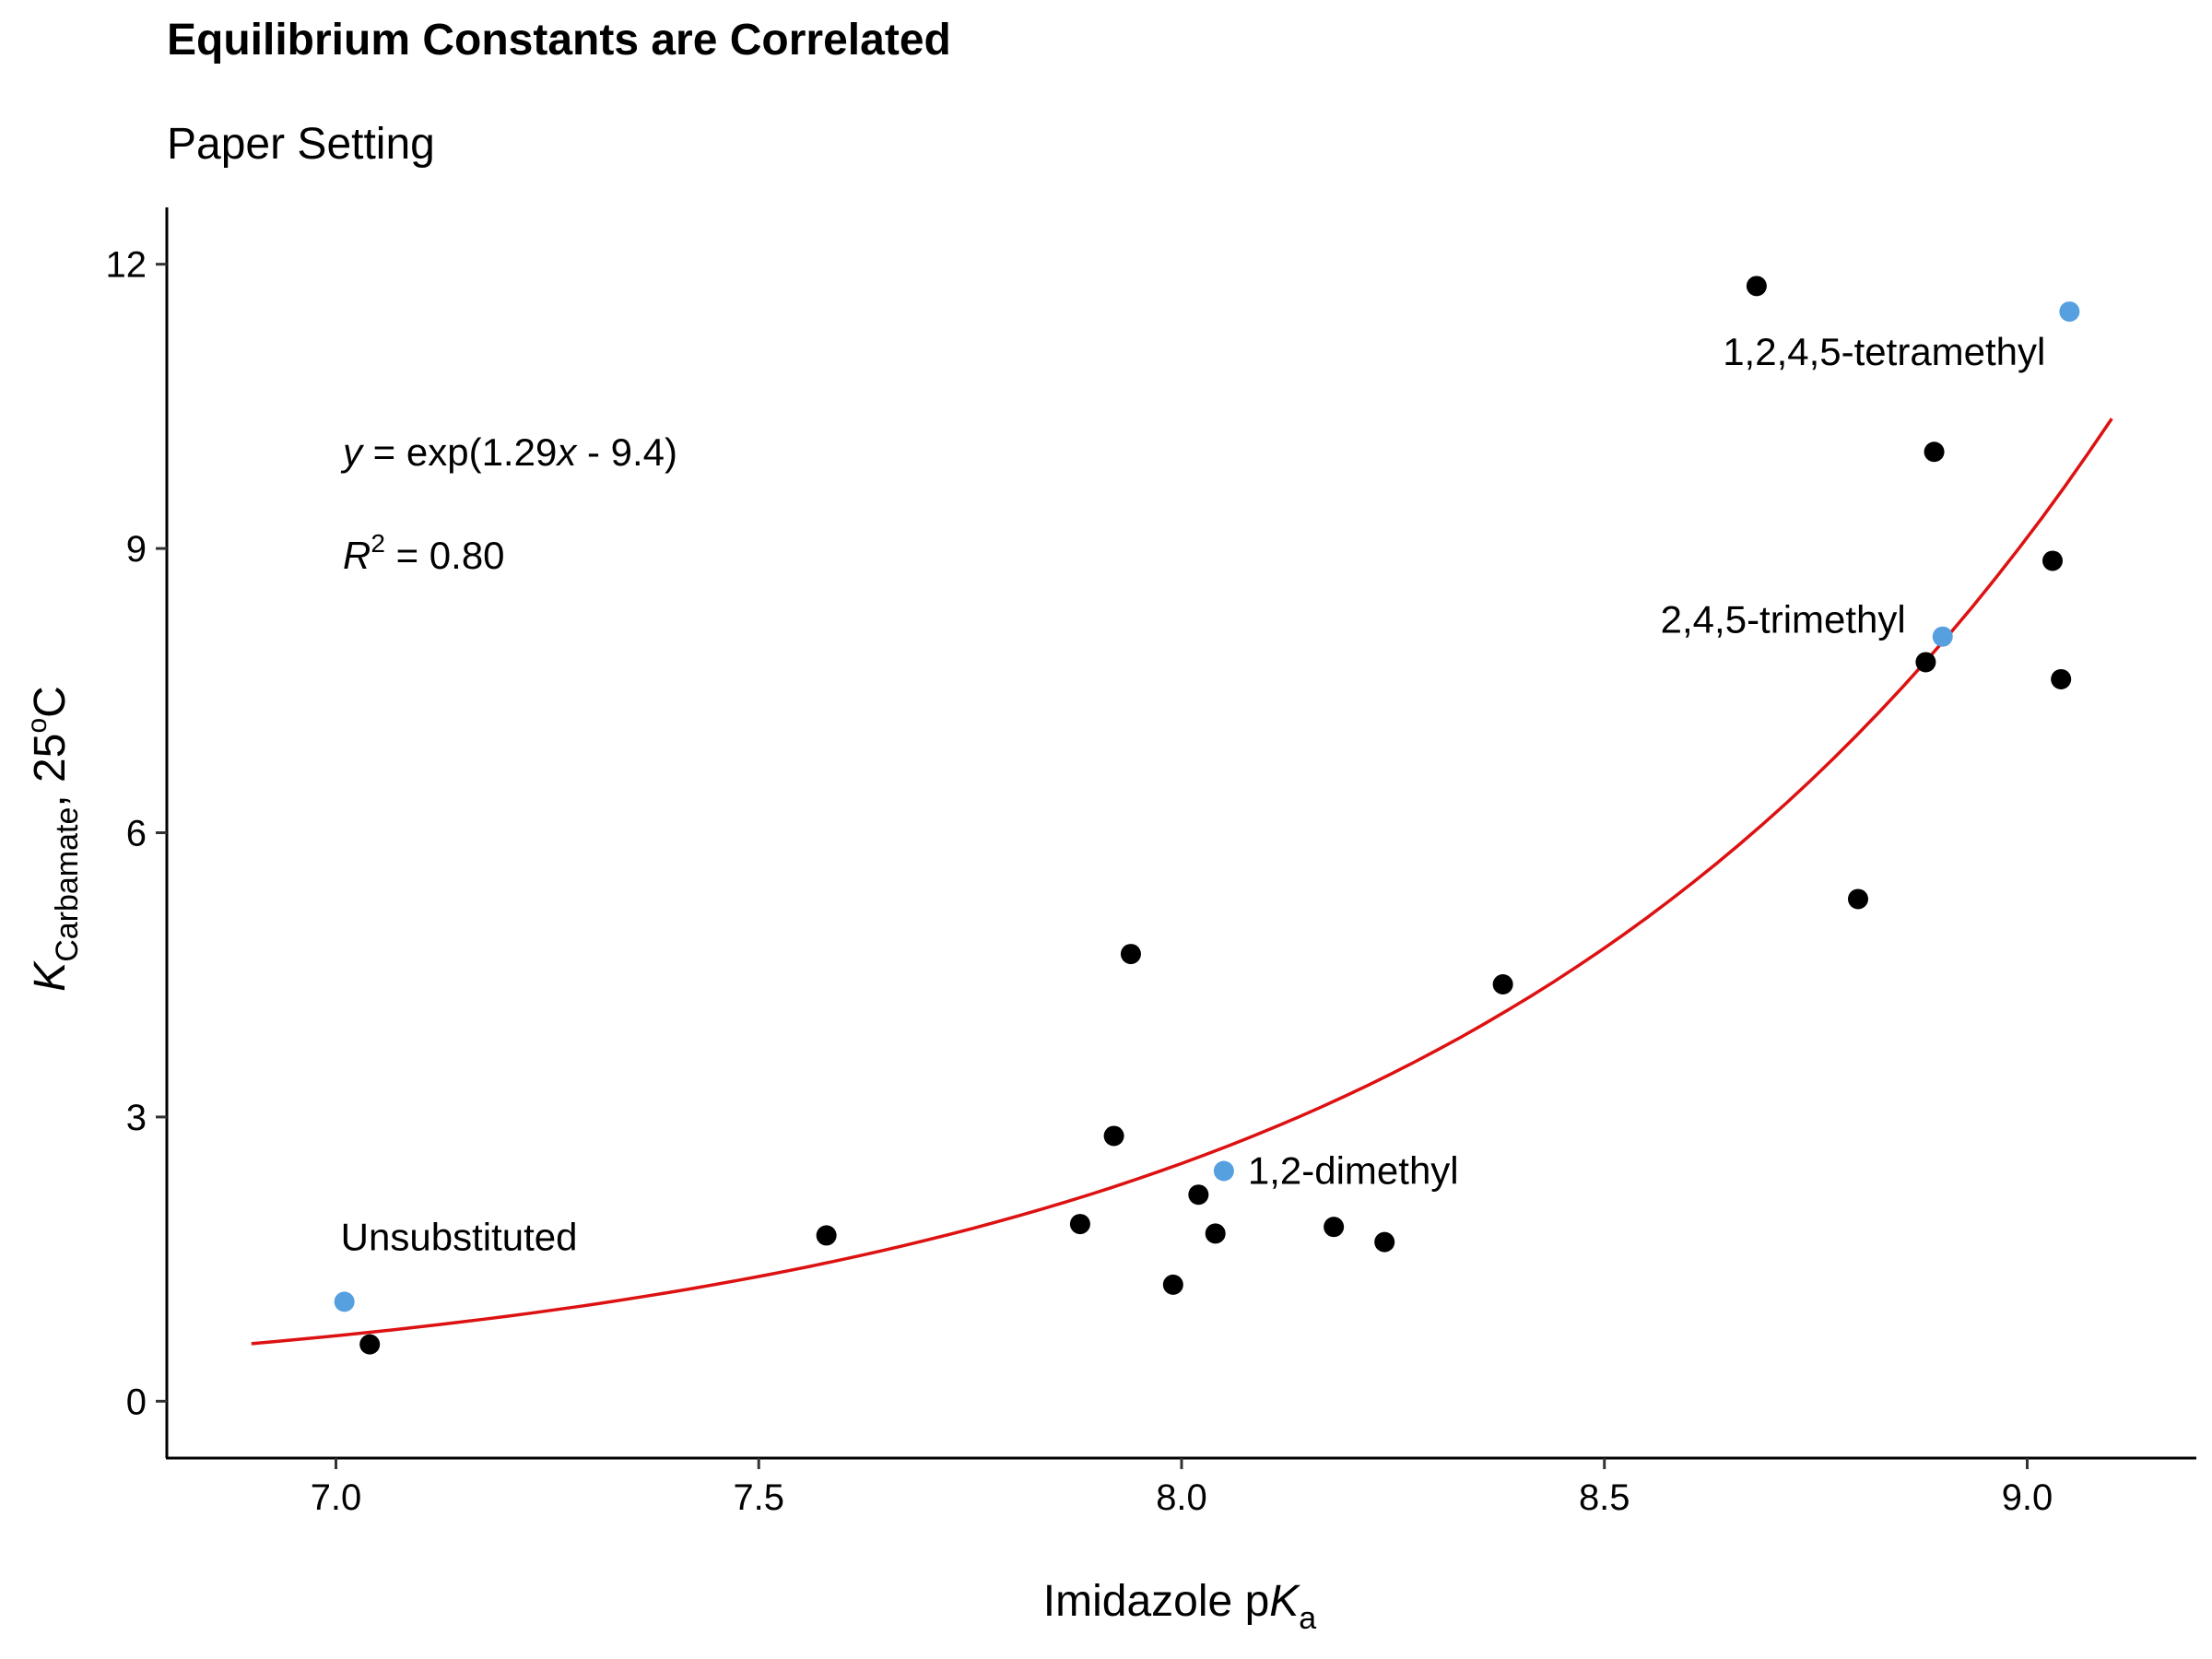 This screenshot has height=1659, width=2212. I want to click on point-label: Unsubstituted, so click(459, 1236).